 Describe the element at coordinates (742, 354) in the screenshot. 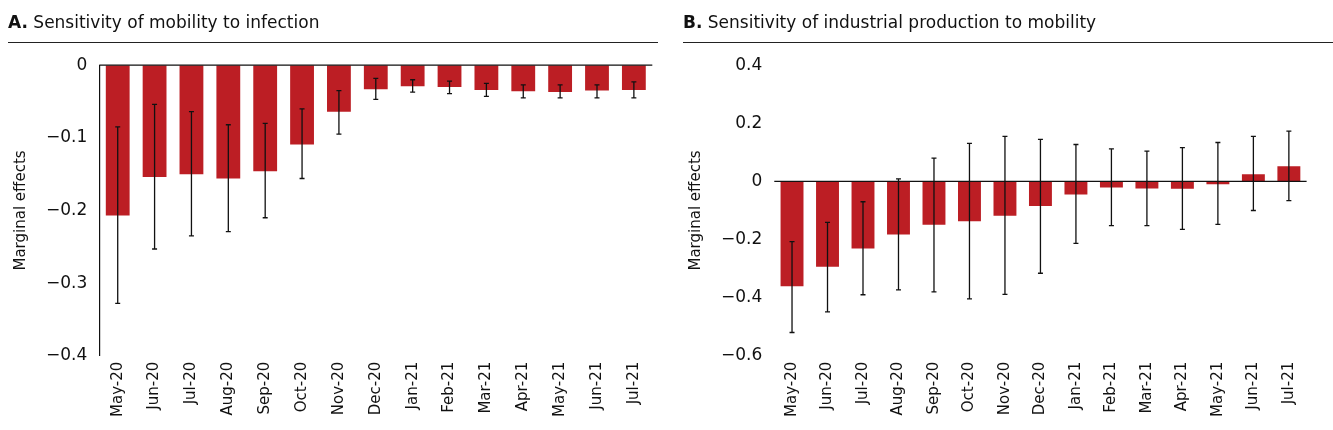

I see `y-tick-label: −0.6` at that location.